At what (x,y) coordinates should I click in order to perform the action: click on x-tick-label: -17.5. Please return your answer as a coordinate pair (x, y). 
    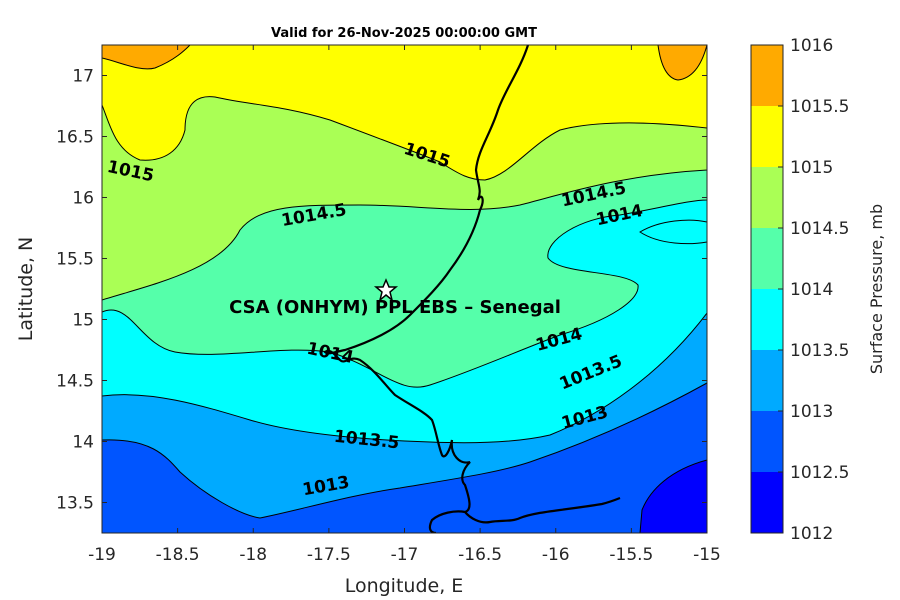
    Looking at the image, I should click on (329, 555).